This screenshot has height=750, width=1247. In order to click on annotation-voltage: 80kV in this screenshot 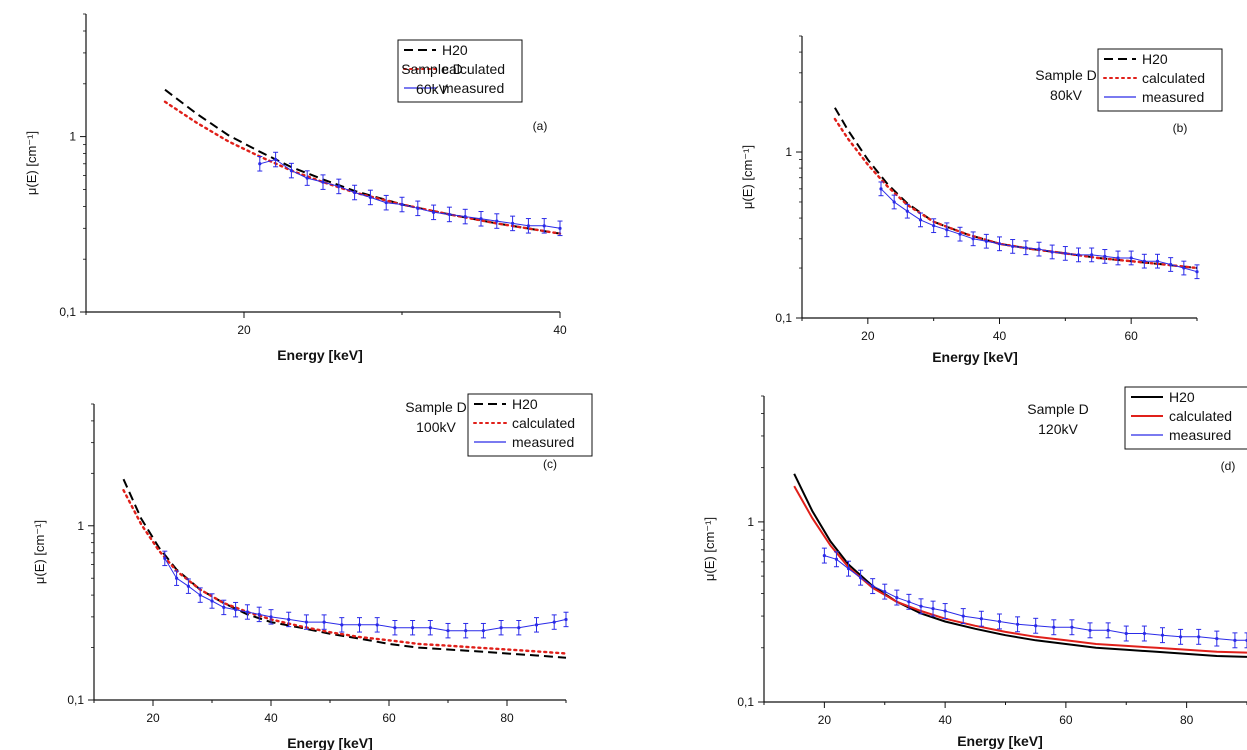, I will do `click(1066, 95)`.